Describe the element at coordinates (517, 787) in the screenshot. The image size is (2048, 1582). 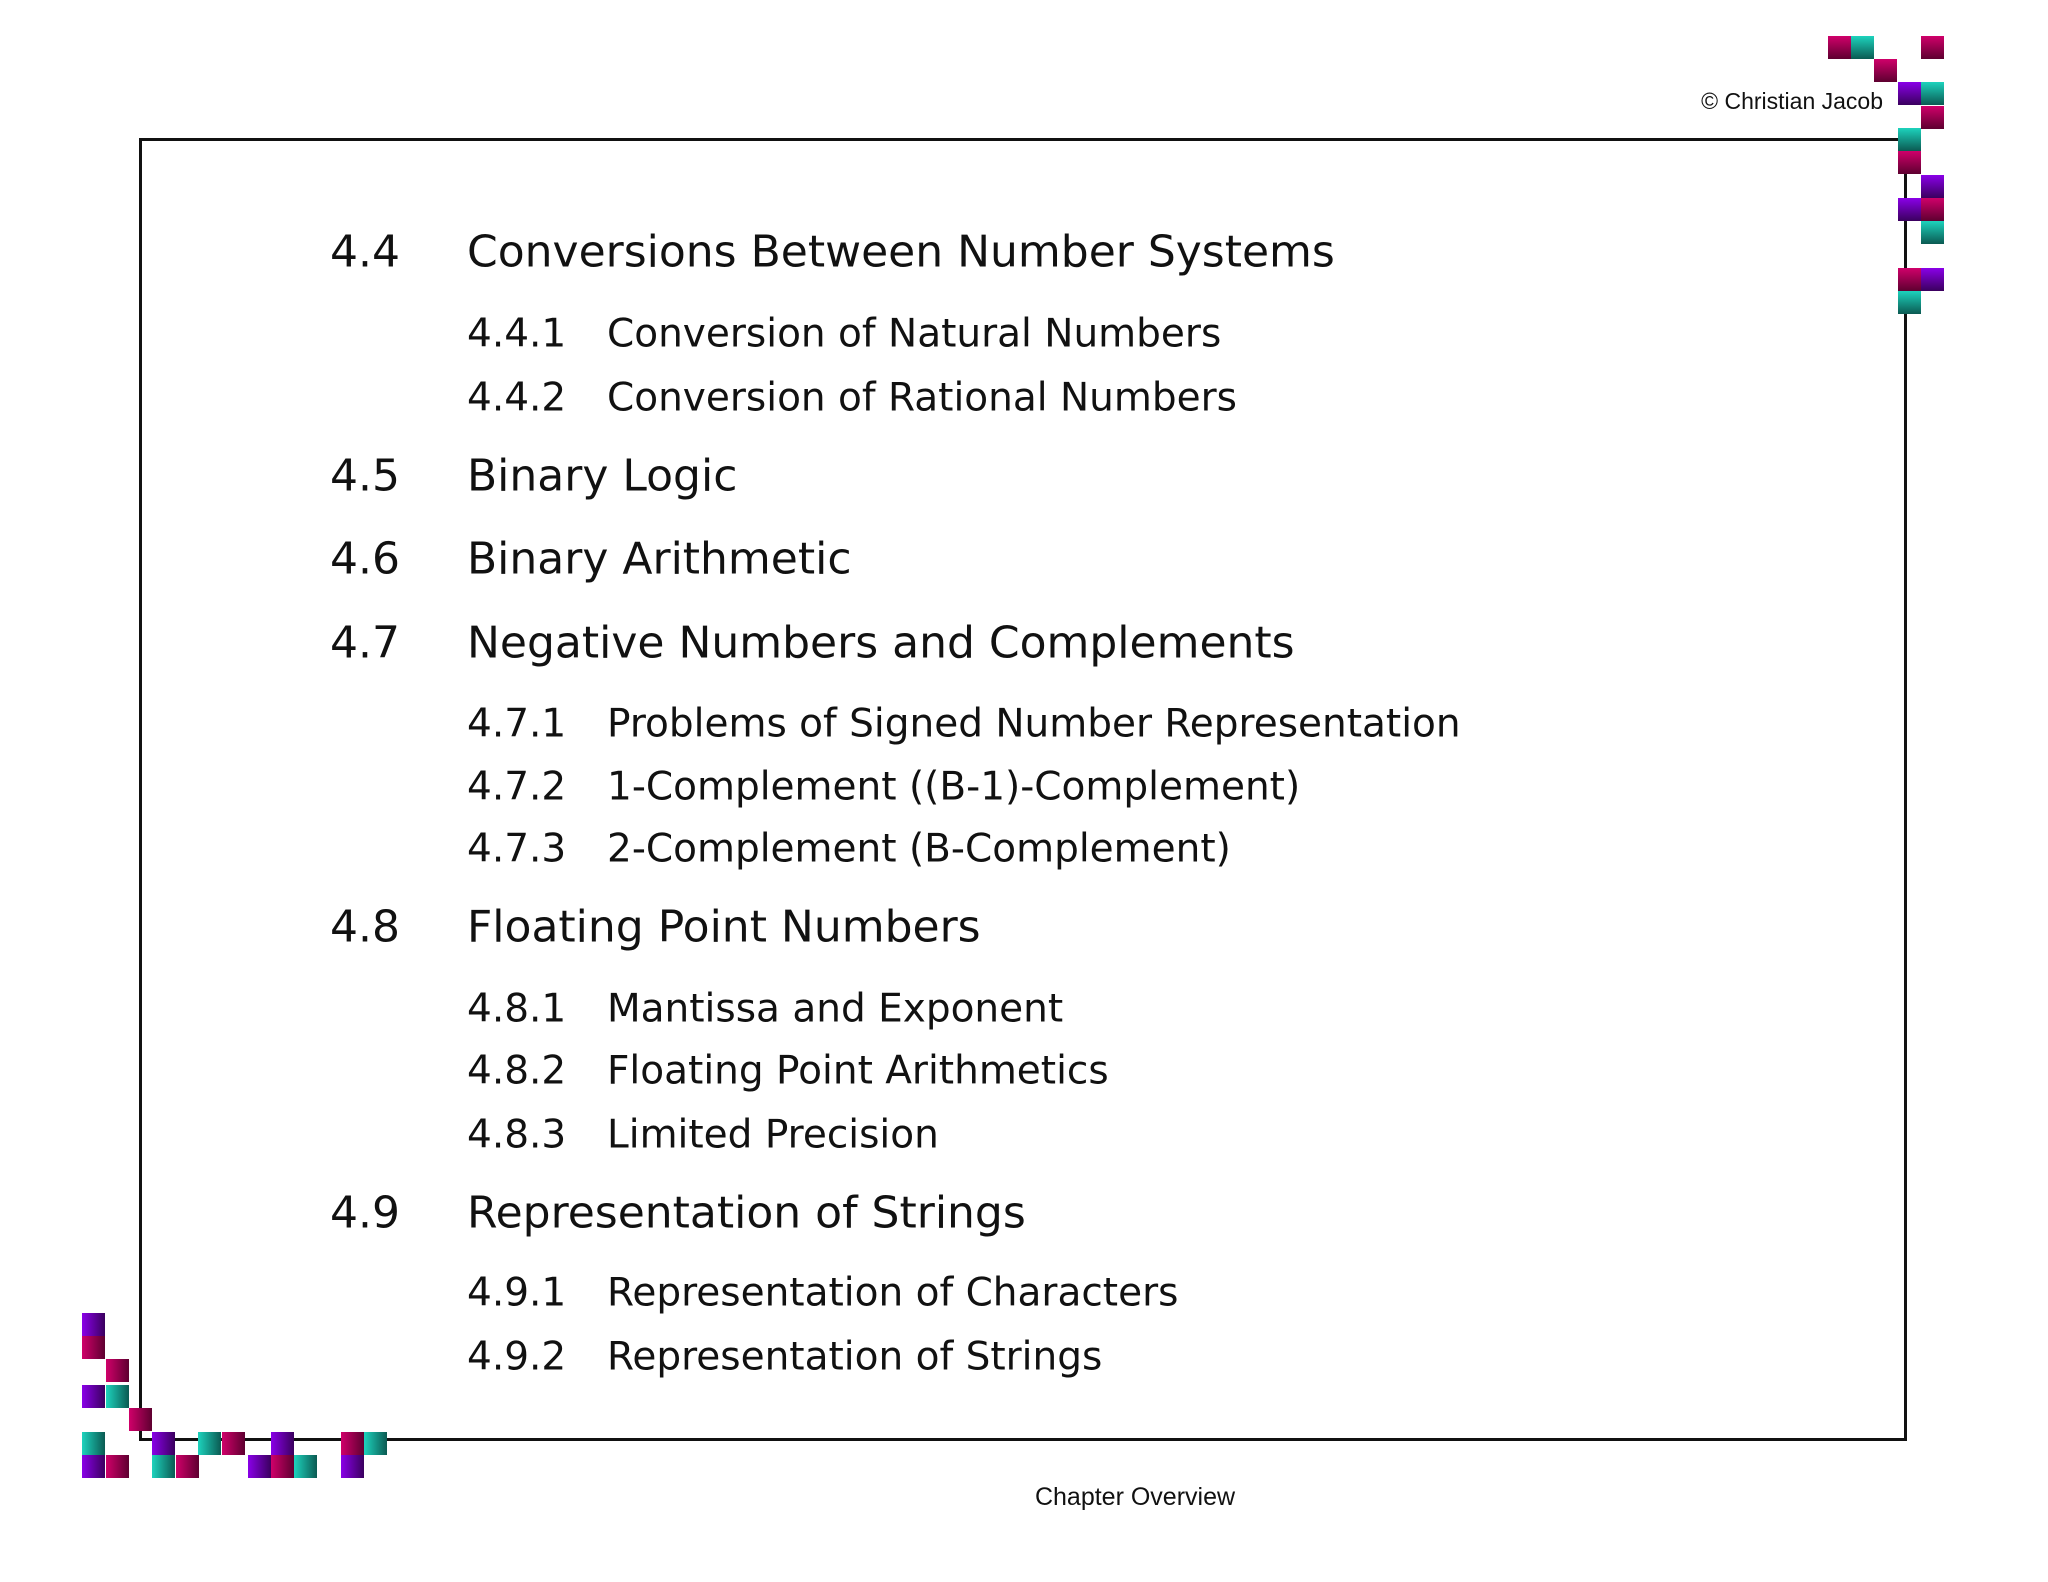
I see `section-number: 4.7.2` at that location.